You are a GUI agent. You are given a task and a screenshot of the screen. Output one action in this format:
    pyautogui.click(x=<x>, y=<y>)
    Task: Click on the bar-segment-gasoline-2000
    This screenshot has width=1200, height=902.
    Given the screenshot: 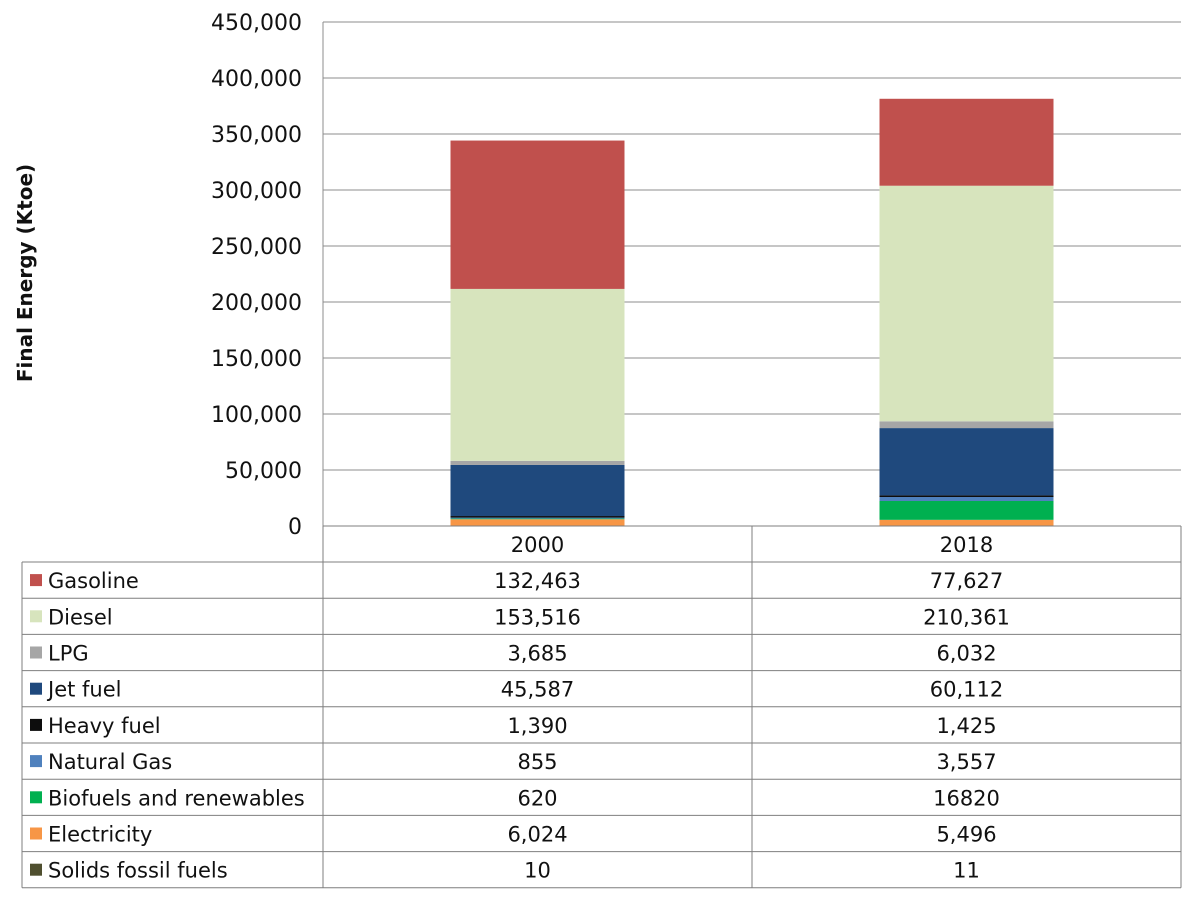 What is the action you would take?
    pyautogui.click(x=537, y=214)
    